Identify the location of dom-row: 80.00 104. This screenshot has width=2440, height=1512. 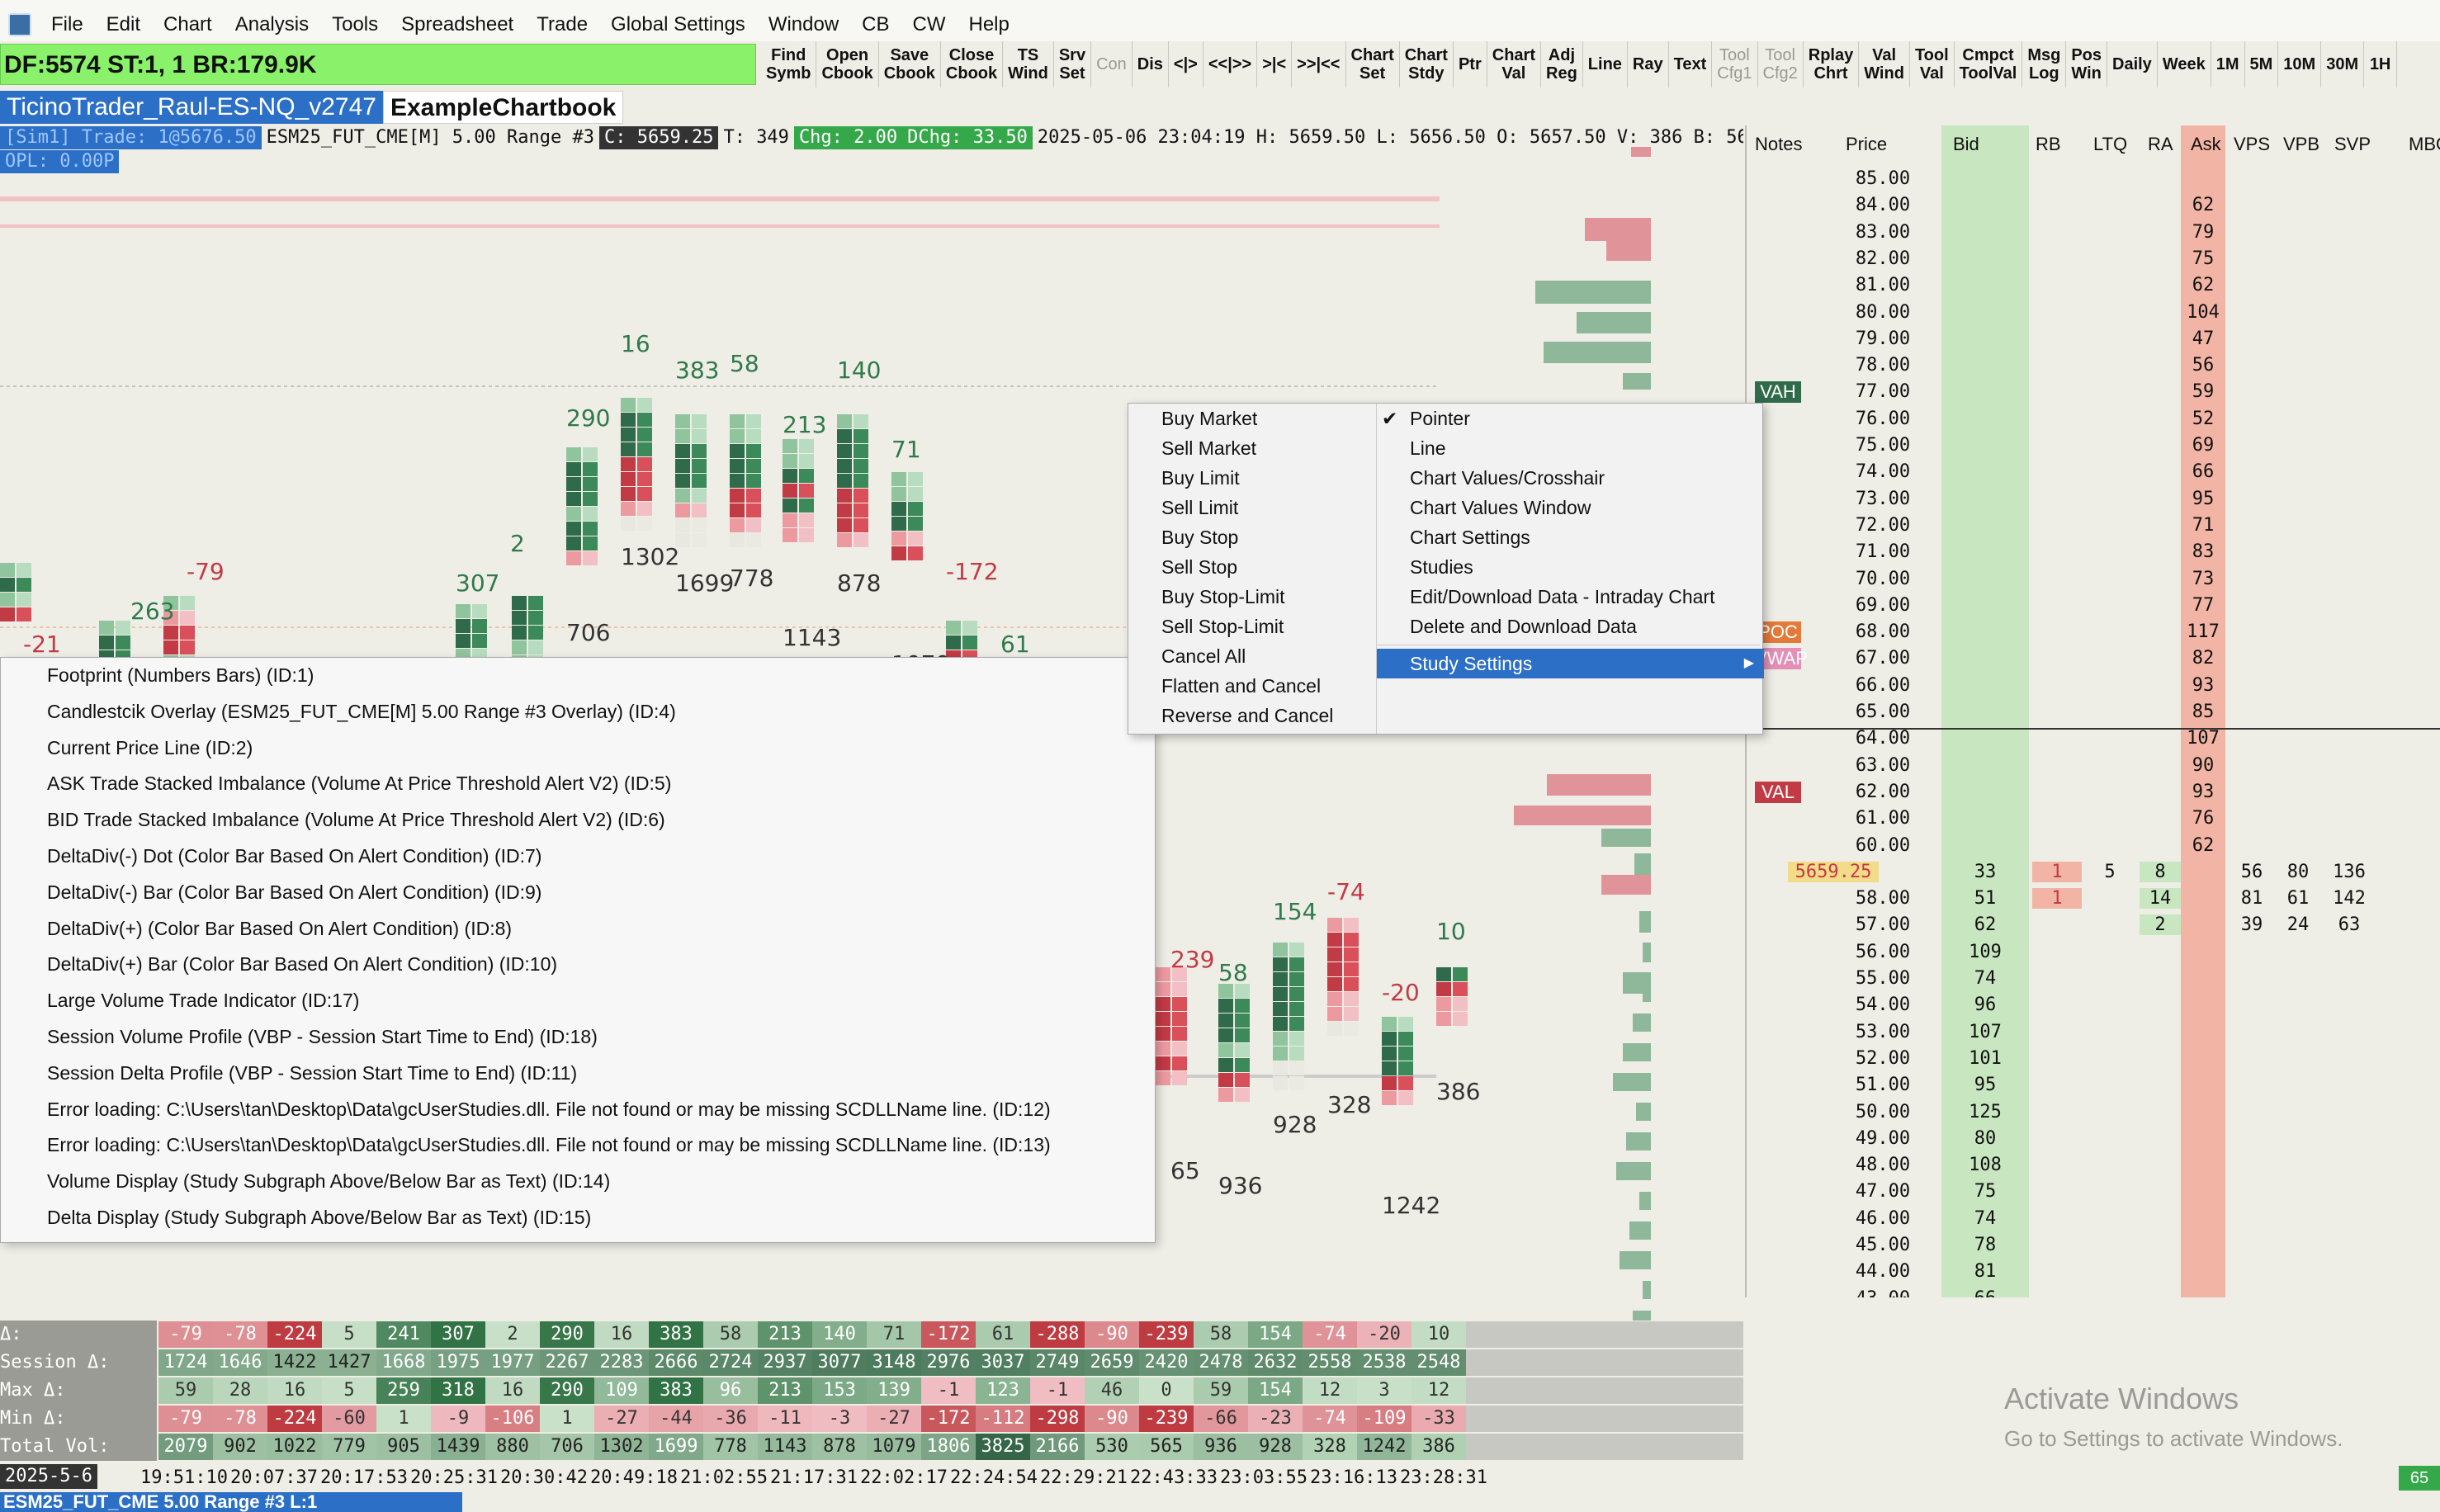
(2093, 315).